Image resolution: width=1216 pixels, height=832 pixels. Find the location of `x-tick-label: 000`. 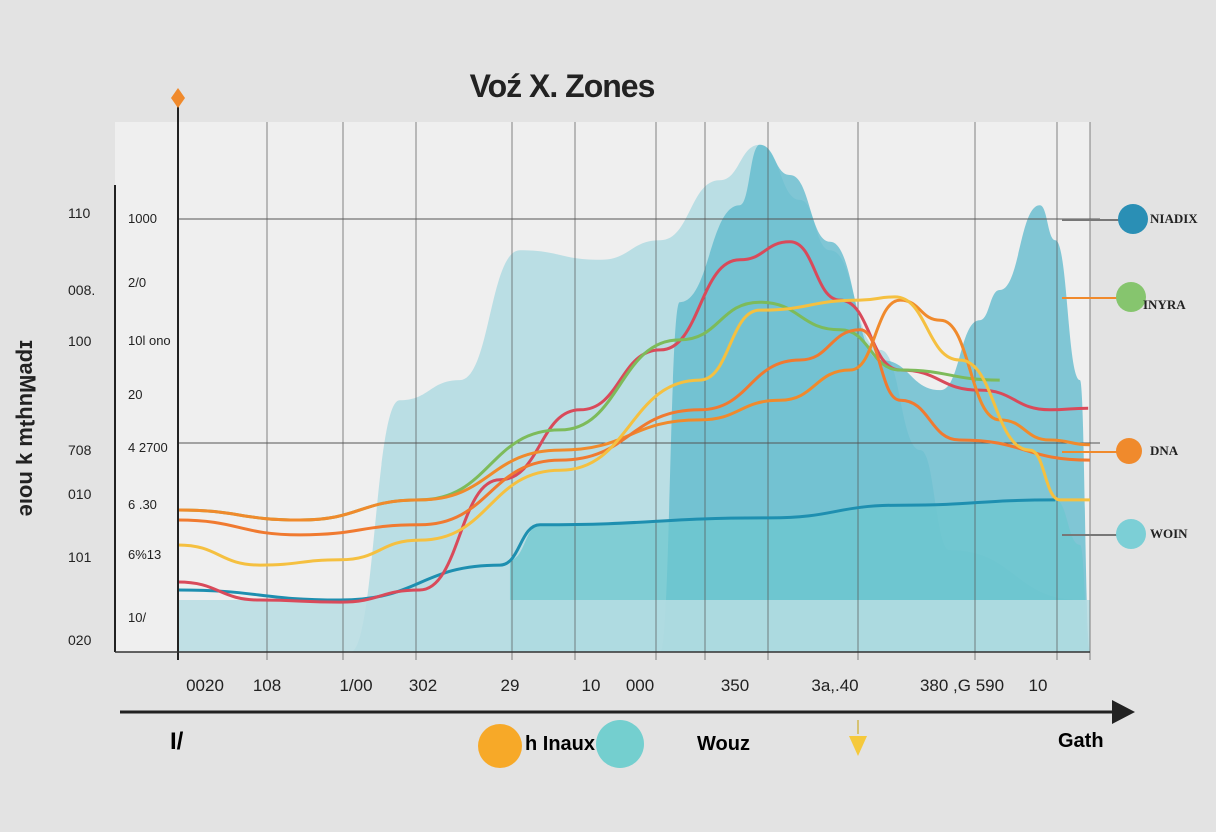

x-tick-label: 000 is located at coordinates (640, 685).